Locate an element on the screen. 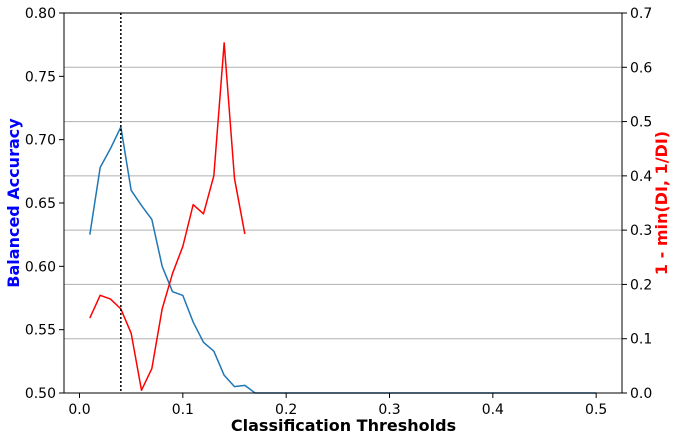 The image size is (677, 440). right-y-axis-ticks: 0.0 0.1 0.2 0.3 0.4 0.5 0.6 0.7 is located at coordinates (637, 204).